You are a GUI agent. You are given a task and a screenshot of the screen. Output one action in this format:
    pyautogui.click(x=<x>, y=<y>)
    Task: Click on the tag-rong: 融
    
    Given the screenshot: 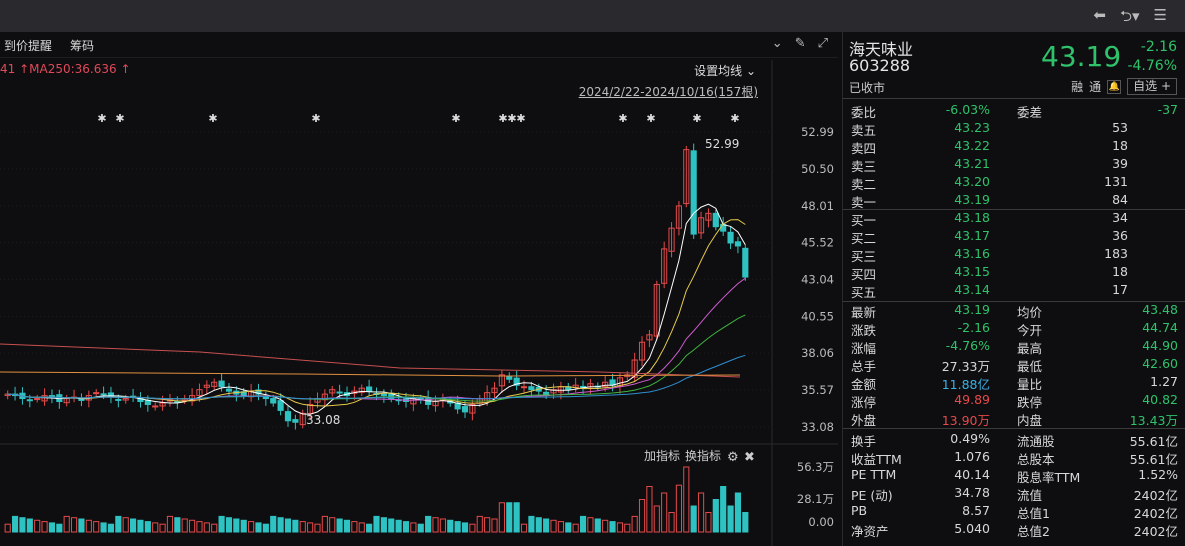 What is the action you would take?
    pyautogui.click(x=1077, y=87)
    